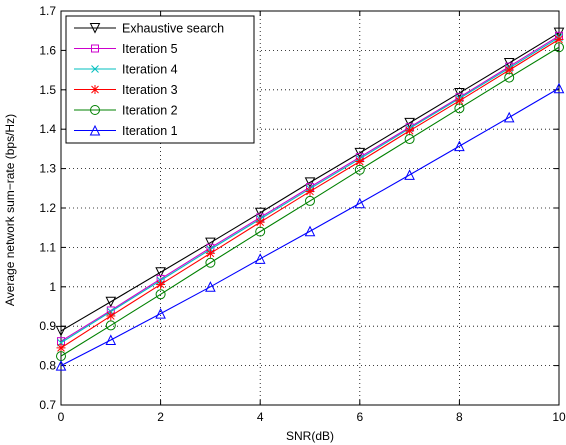 The width and height of the screenshot is (566, 445). Describe the element at coordinates (47, 405) in the screenshot. I see `y-tick-label: 0.7` at that location.